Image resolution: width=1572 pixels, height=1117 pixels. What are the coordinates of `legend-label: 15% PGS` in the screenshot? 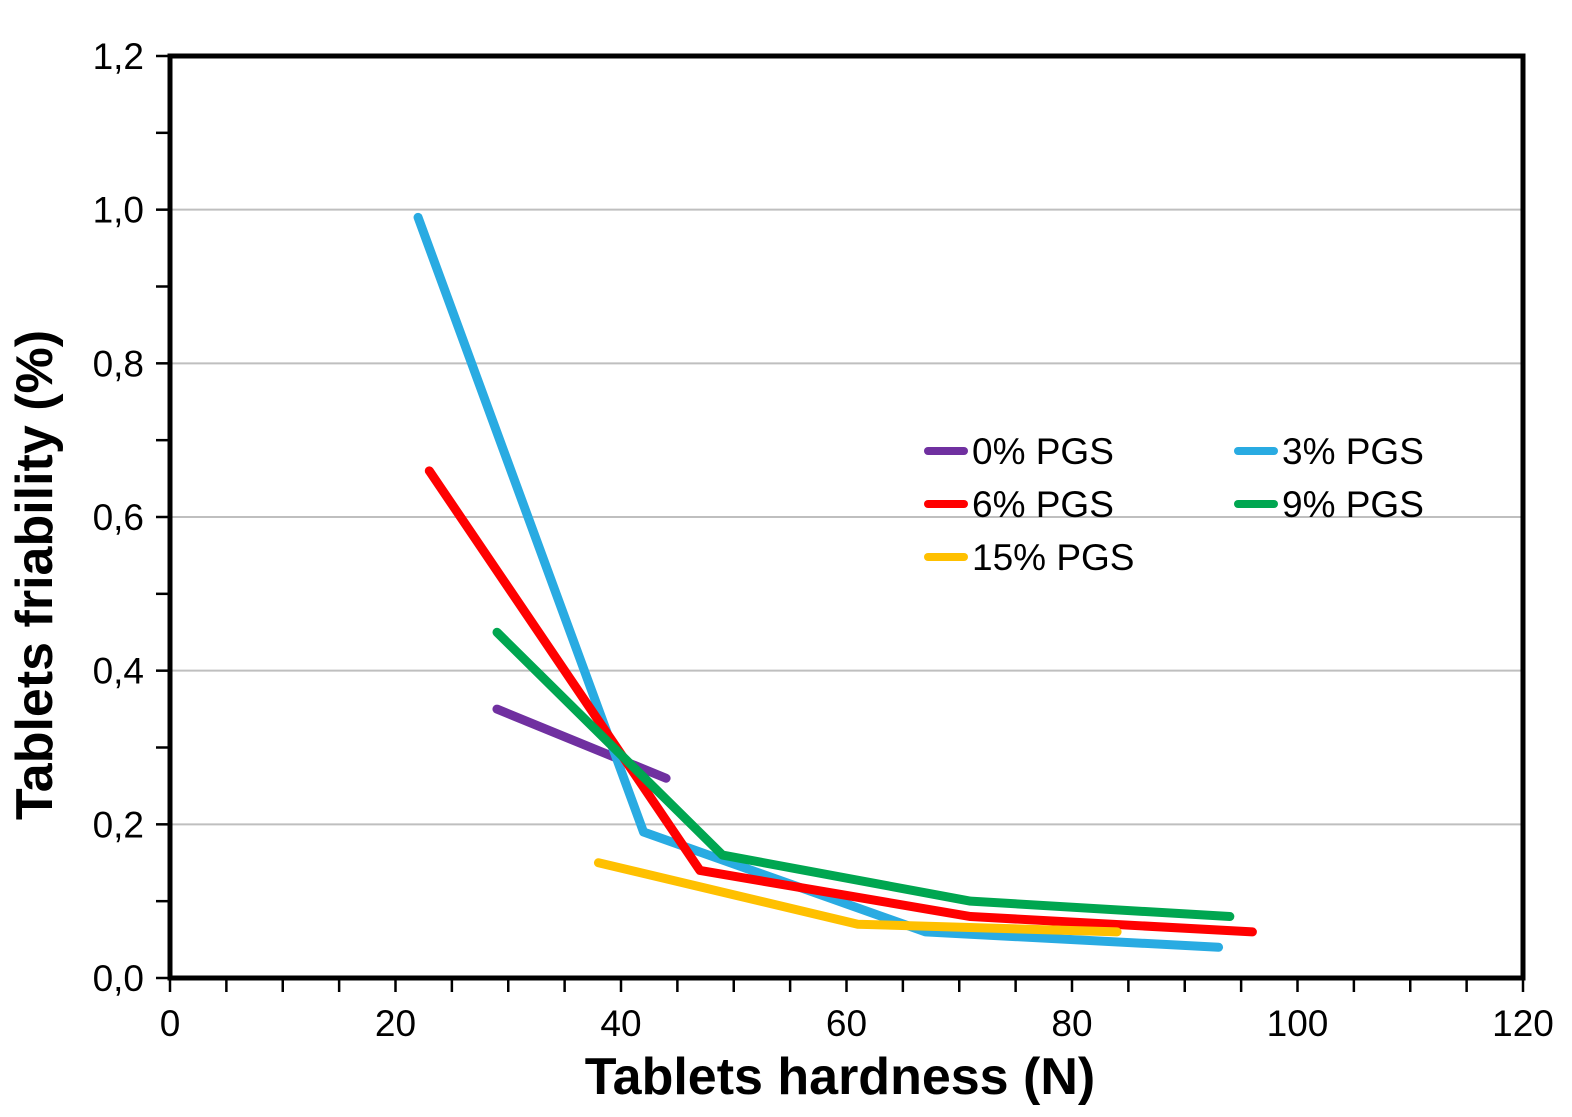 It's located at (1053, 557).